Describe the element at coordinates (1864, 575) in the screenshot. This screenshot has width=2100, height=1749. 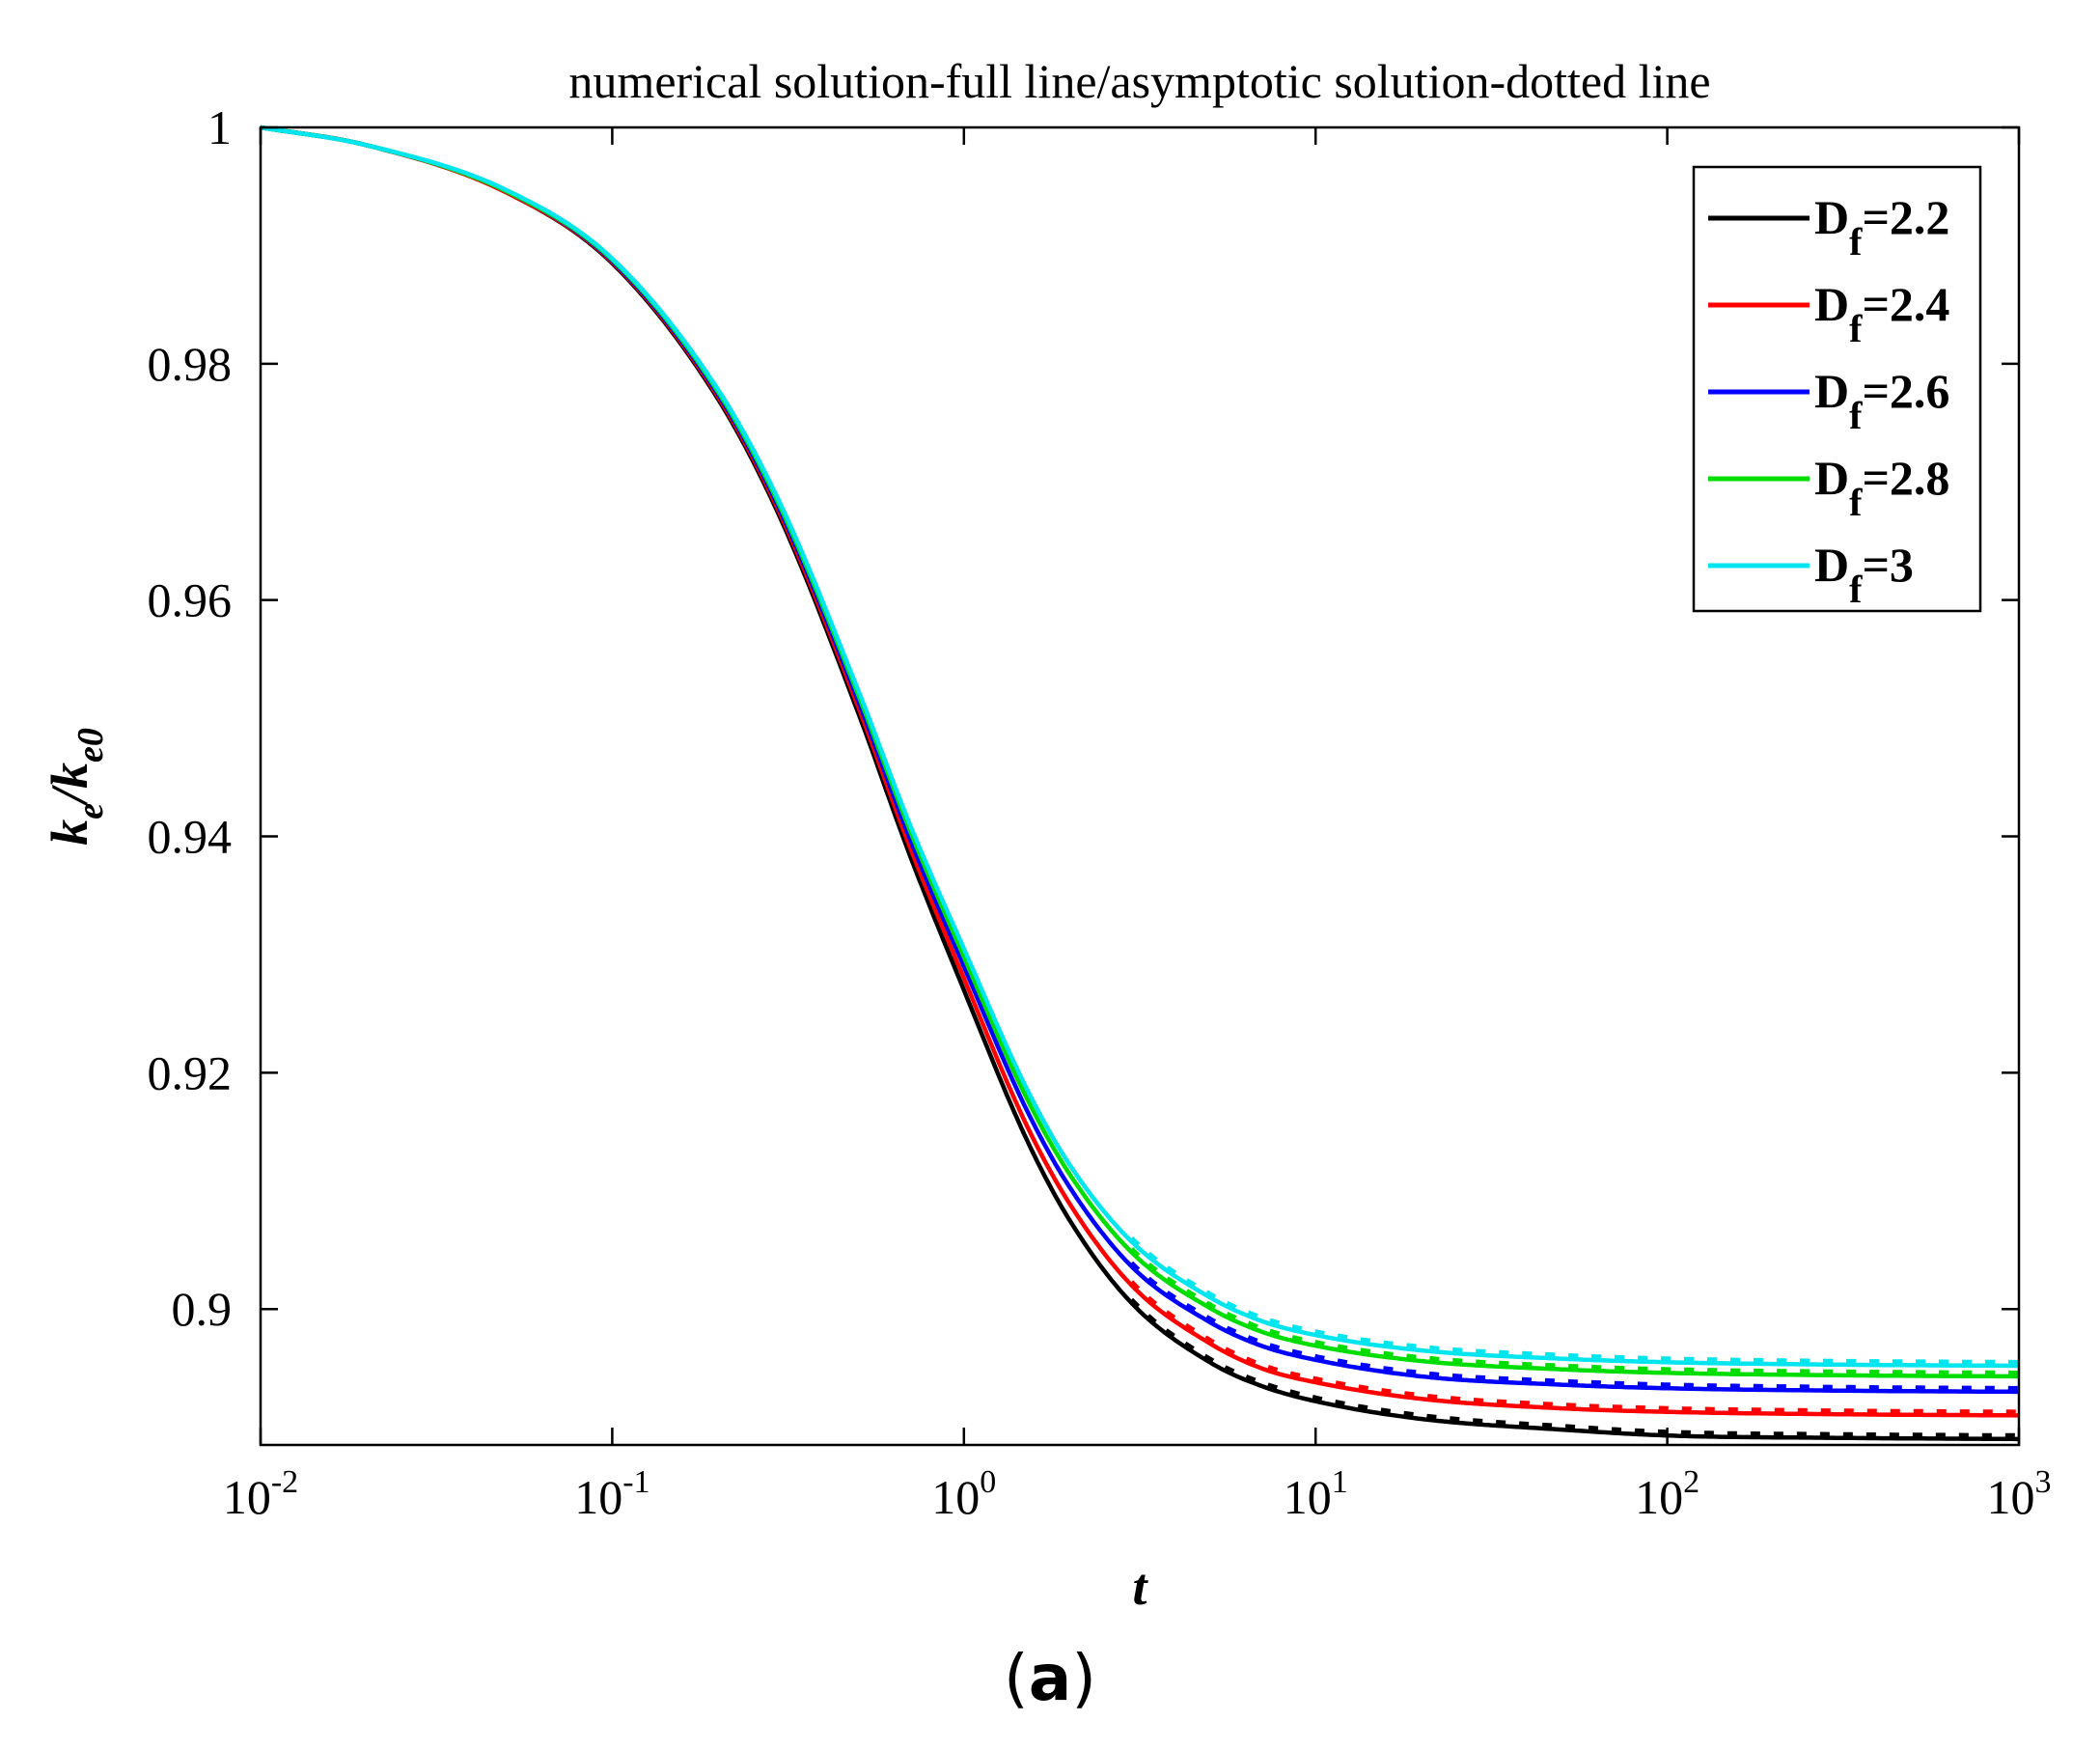
I see `legend-label-5: Df=3` at that location.